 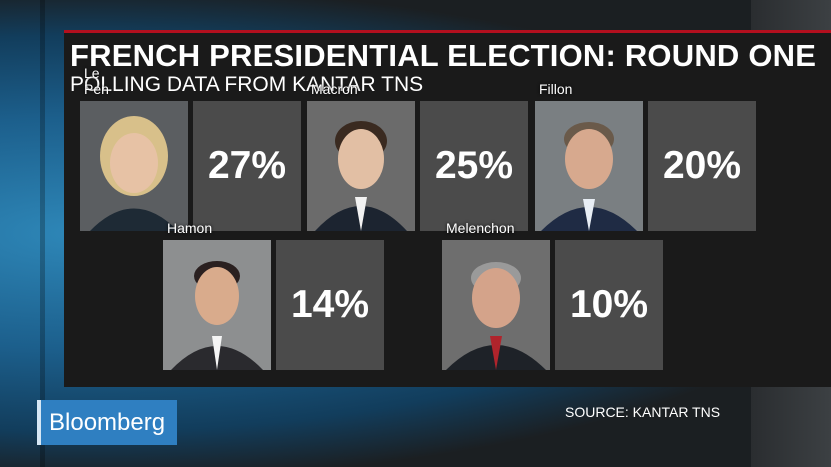 I want to click on candidate-name: Fillon, so click(x=556, y=89).